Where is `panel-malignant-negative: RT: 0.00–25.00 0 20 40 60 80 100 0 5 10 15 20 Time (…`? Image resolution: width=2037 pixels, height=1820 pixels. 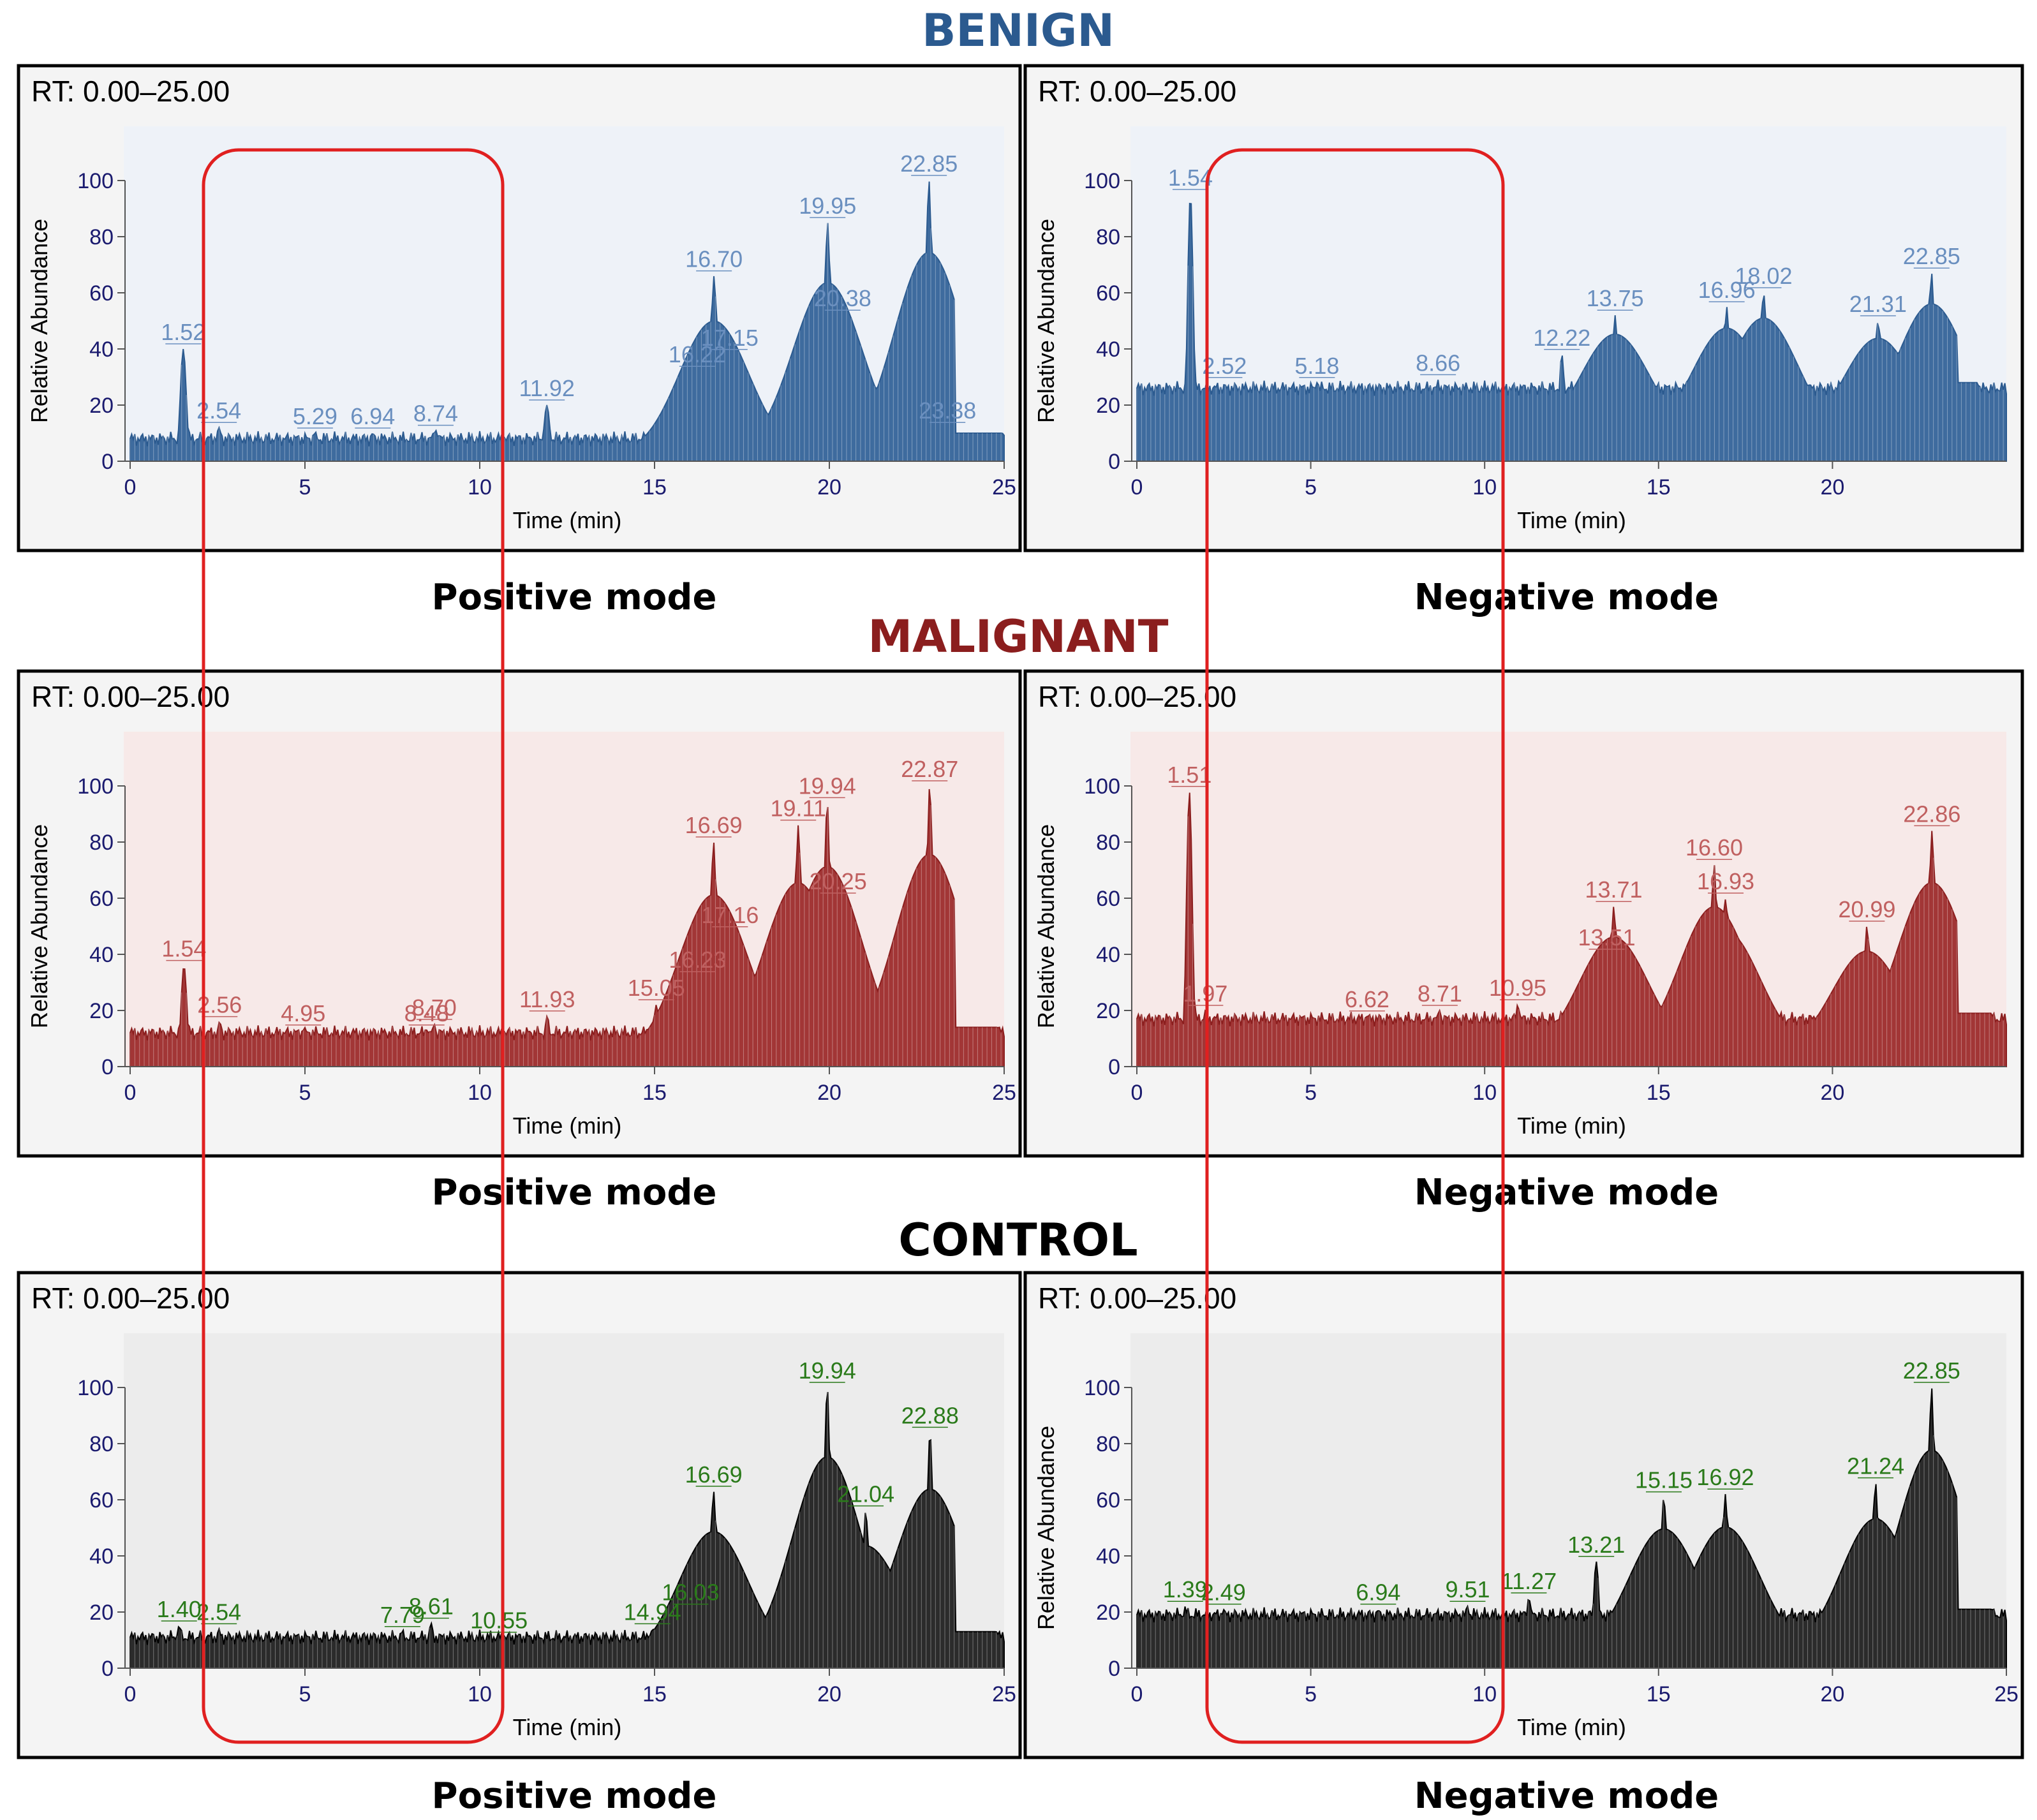 panel-malignant-negative: RT: 0.00–25.00 0 20 40 60 80 100 0 5 10 15 20 Time (… is located at coordinates (1523, 941).